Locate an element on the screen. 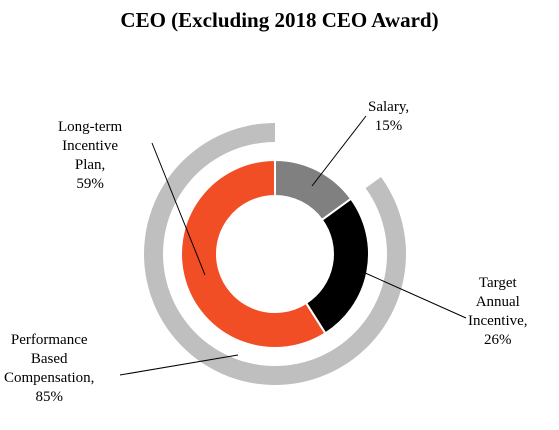 The height and width of the screenshot is (430, 559). label-line: 85% is located at coordinates (49, 397).